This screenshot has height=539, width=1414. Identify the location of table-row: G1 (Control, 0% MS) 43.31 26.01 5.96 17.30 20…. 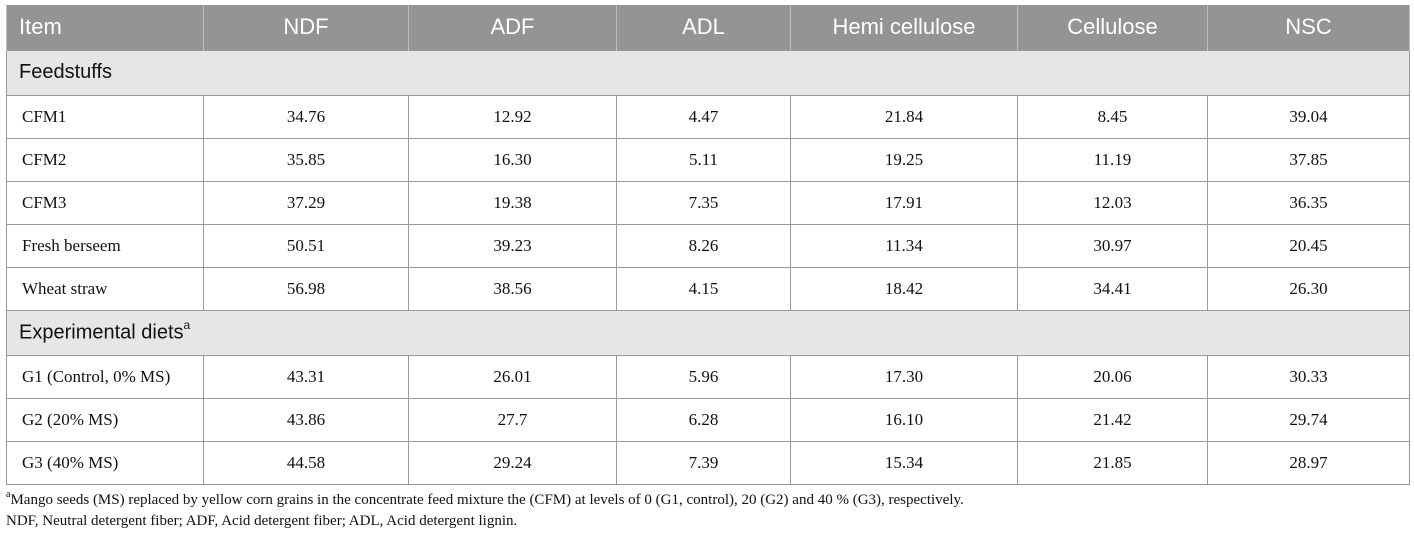
(708, 376).